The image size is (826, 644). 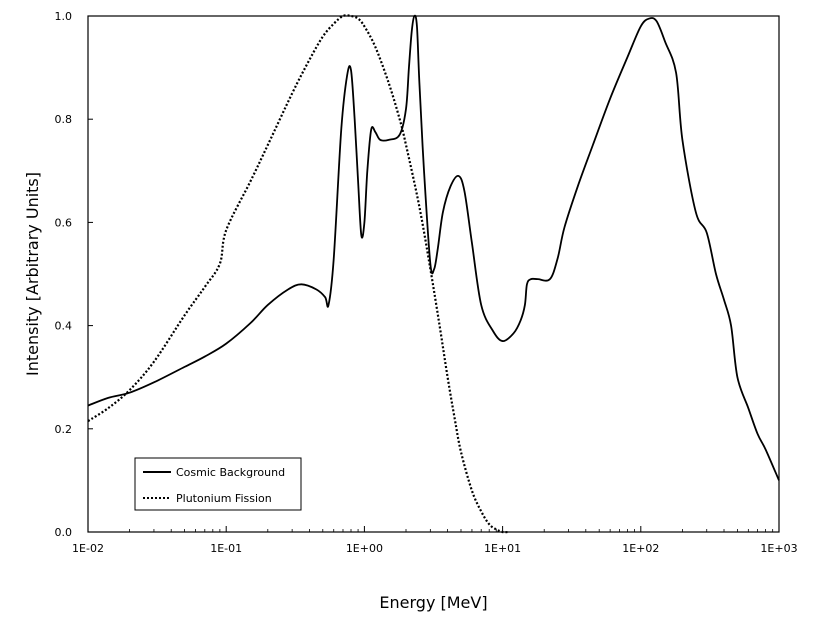 What do you see at coordinates (364, 548) in the screenshot?
I see `x-tick-label: 1E+00` at bounding box center [364, 548].